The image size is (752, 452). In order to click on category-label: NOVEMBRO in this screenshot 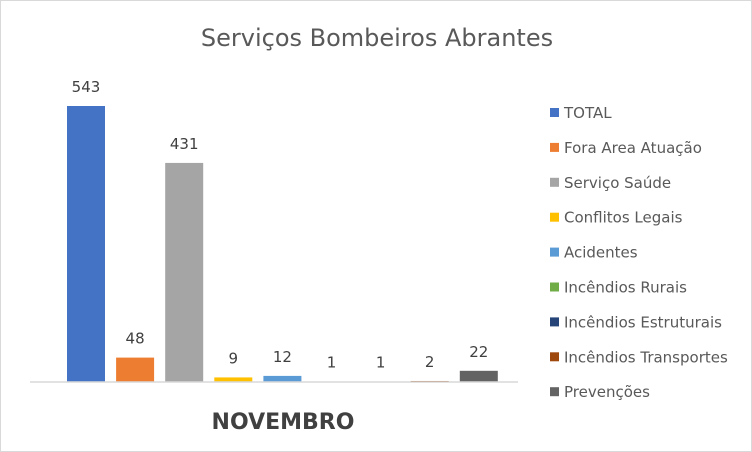, I will do `click(283, 422)`.